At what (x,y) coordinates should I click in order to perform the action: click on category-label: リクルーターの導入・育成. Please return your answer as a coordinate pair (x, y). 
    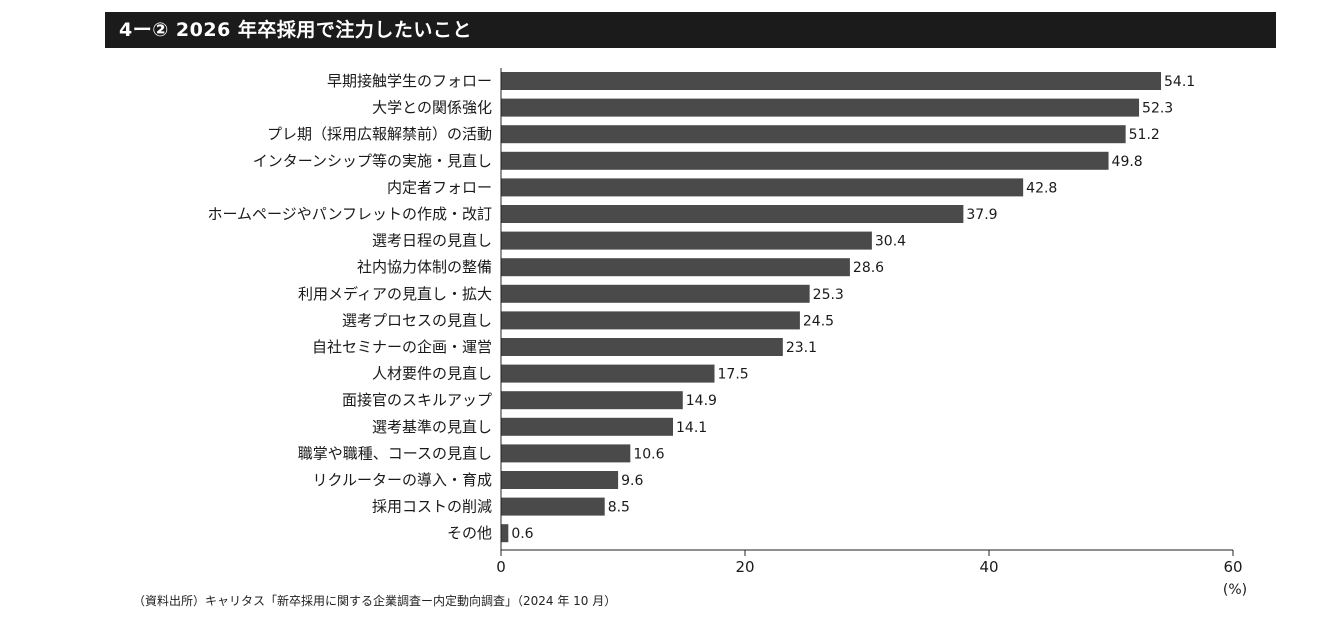
    Looking at the image, I should click on (402, 480).